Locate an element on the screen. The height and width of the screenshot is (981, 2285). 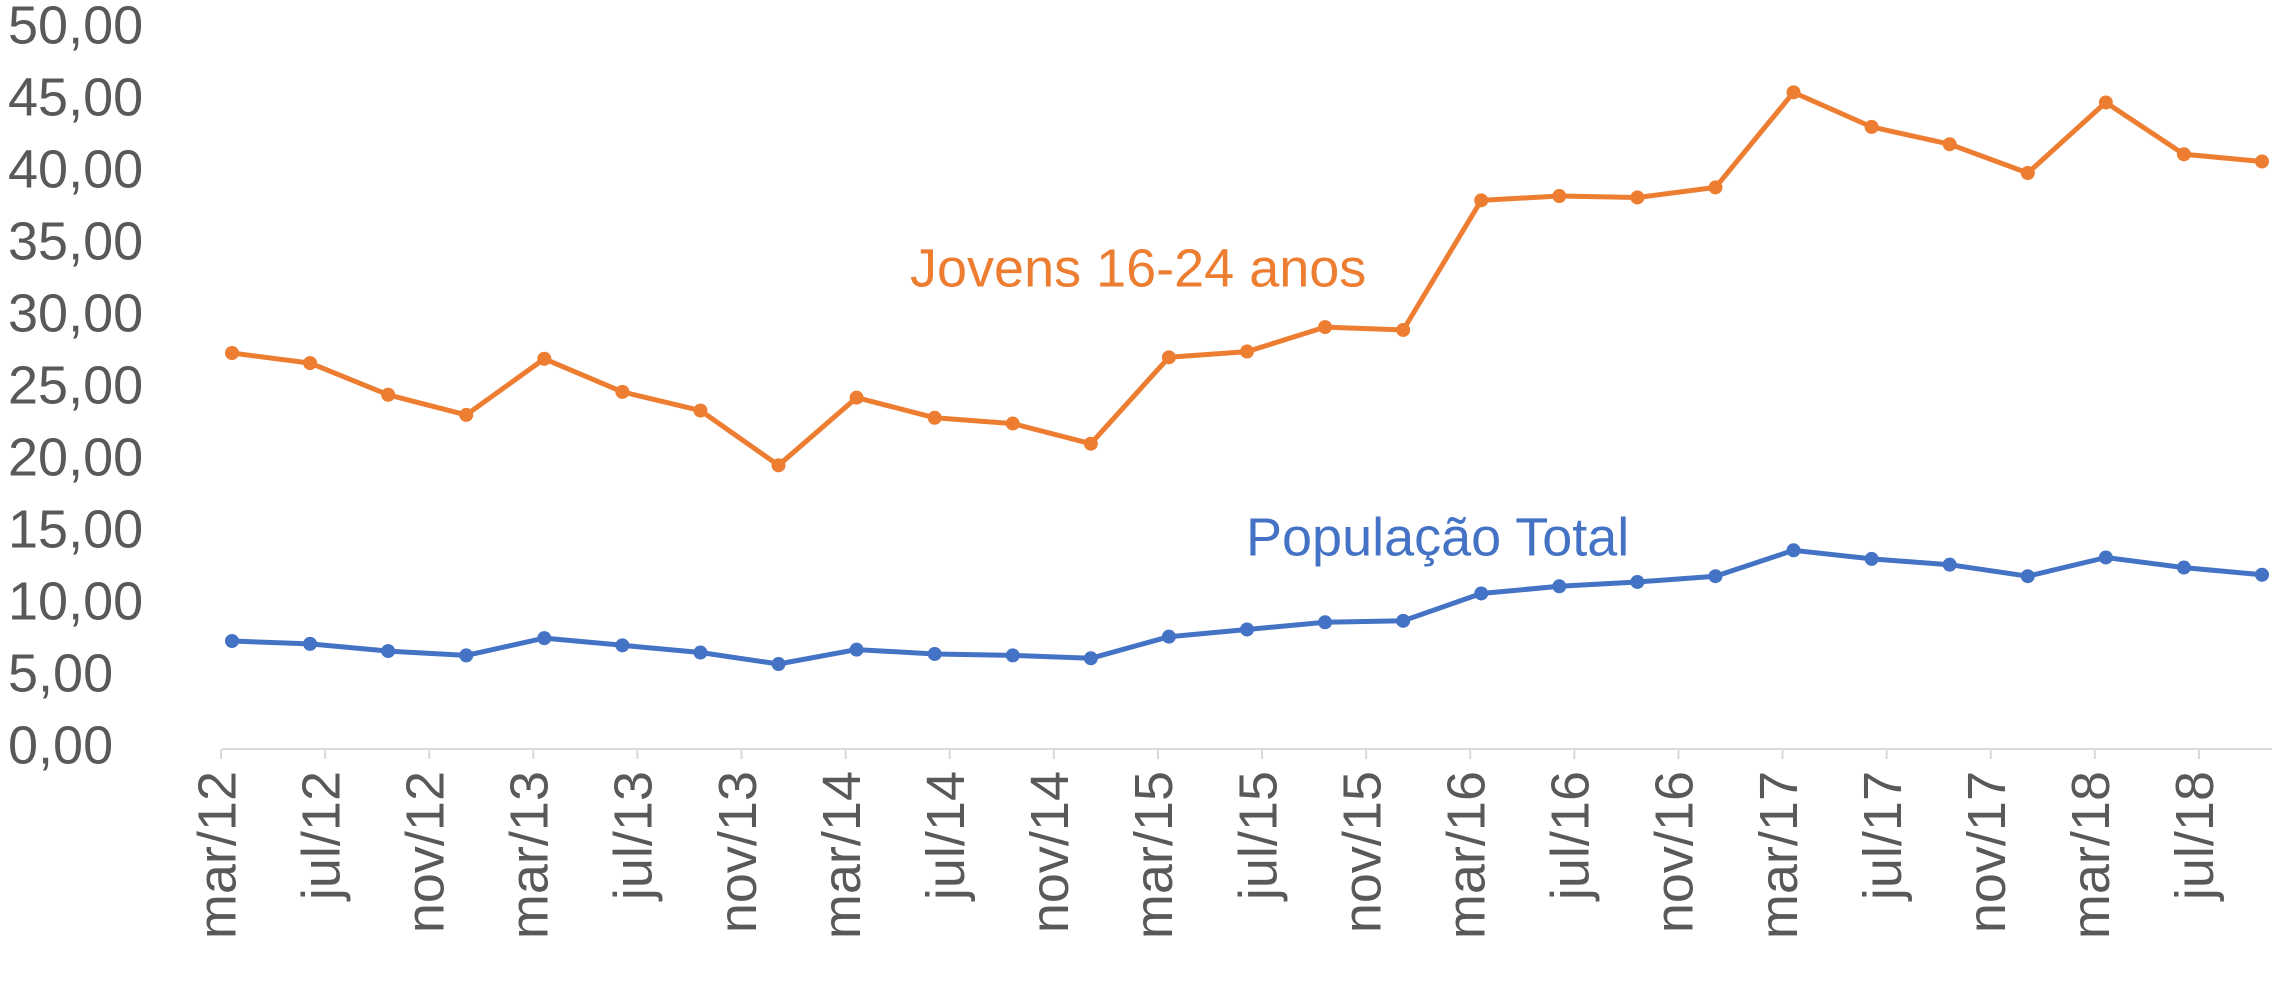
x-tick-label: jul/18 is located at coordinates (2195, 836).